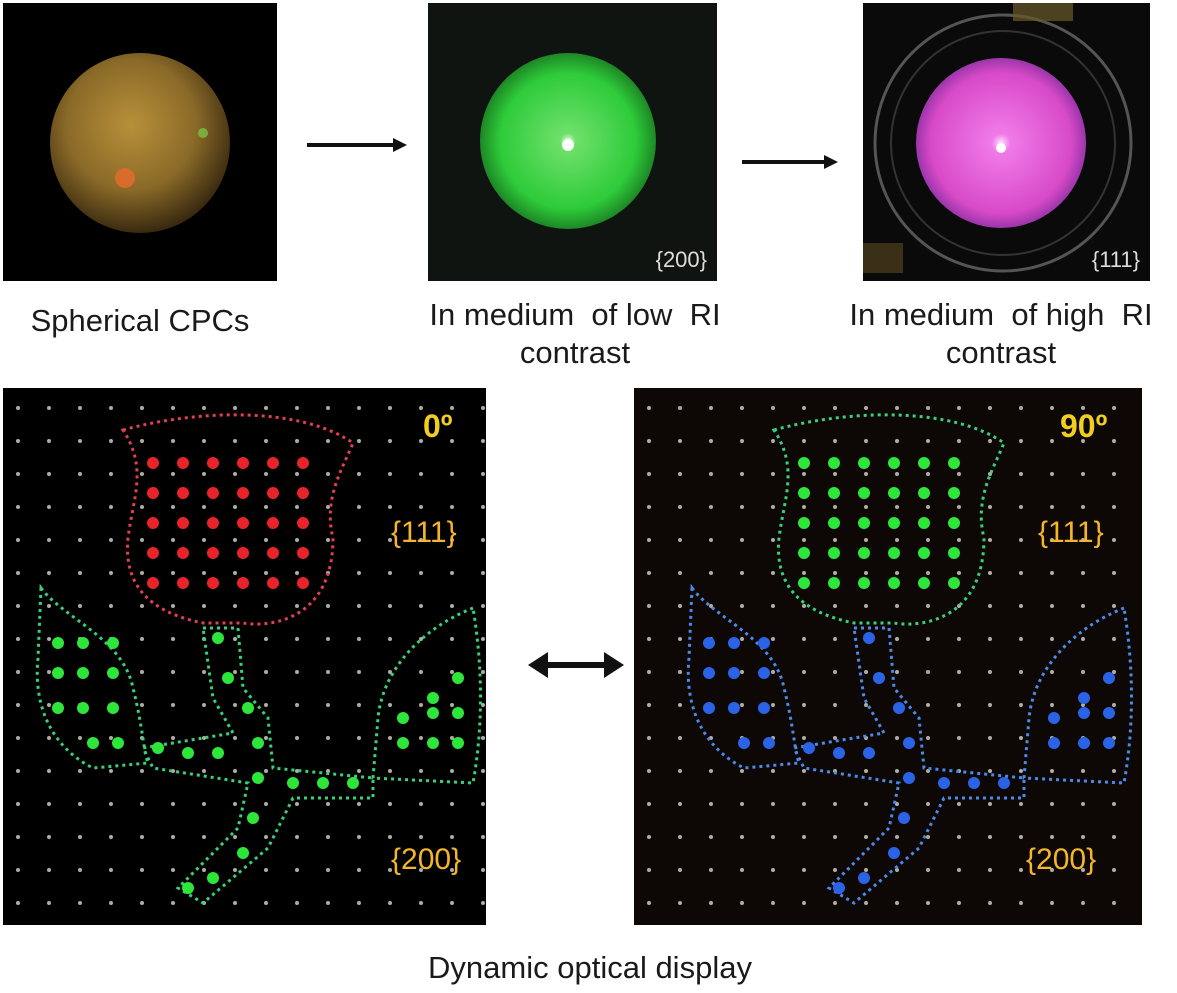 The image size is (1177, 993). Describe the element at coordinates (257, 765) in the screenshot. I see `stem-outline` at that location.